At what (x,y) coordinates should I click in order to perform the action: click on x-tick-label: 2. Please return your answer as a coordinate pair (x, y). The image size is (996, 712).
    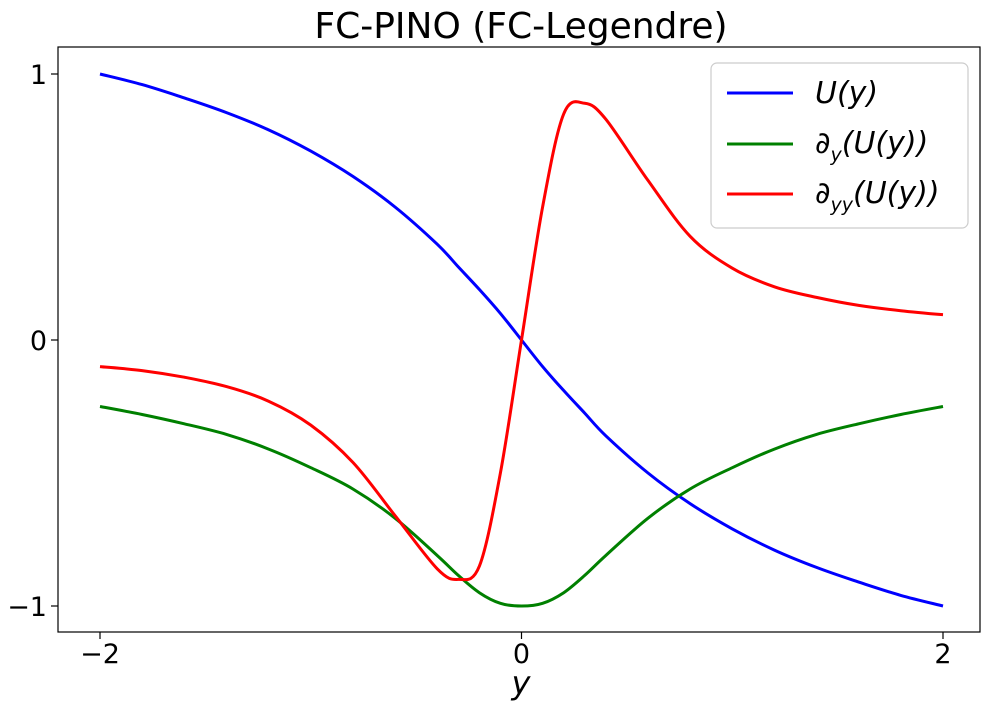
    Looking at the image, I should click on (942, 654).